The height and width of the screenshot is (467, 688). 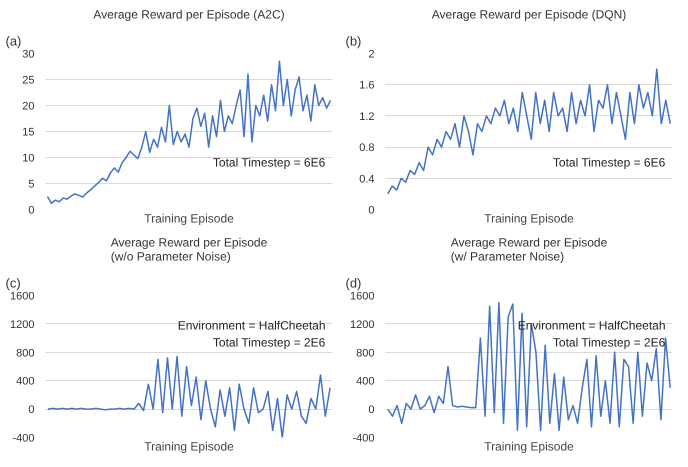 I want to click on y-tick-label: 10, so click(x=28, y=158).